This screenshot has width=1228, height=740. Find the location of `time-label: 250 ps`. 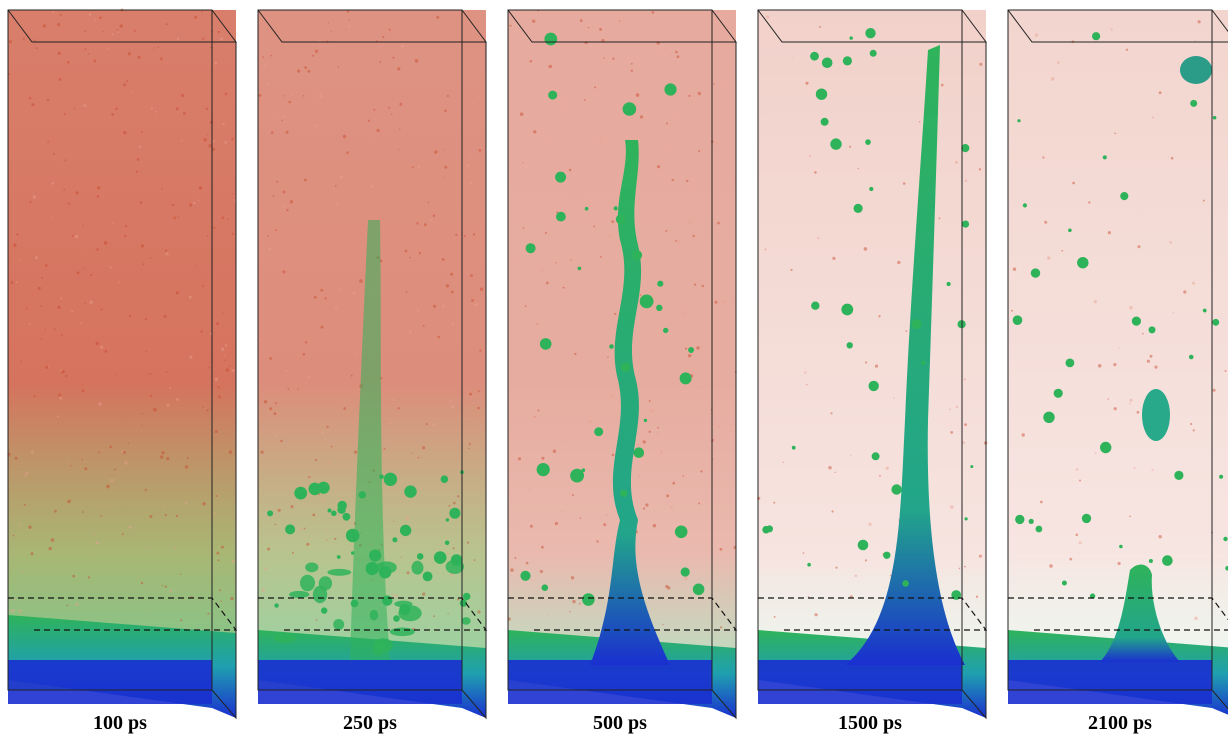

time-label: 250 ps is located at coordinates (370, 723).